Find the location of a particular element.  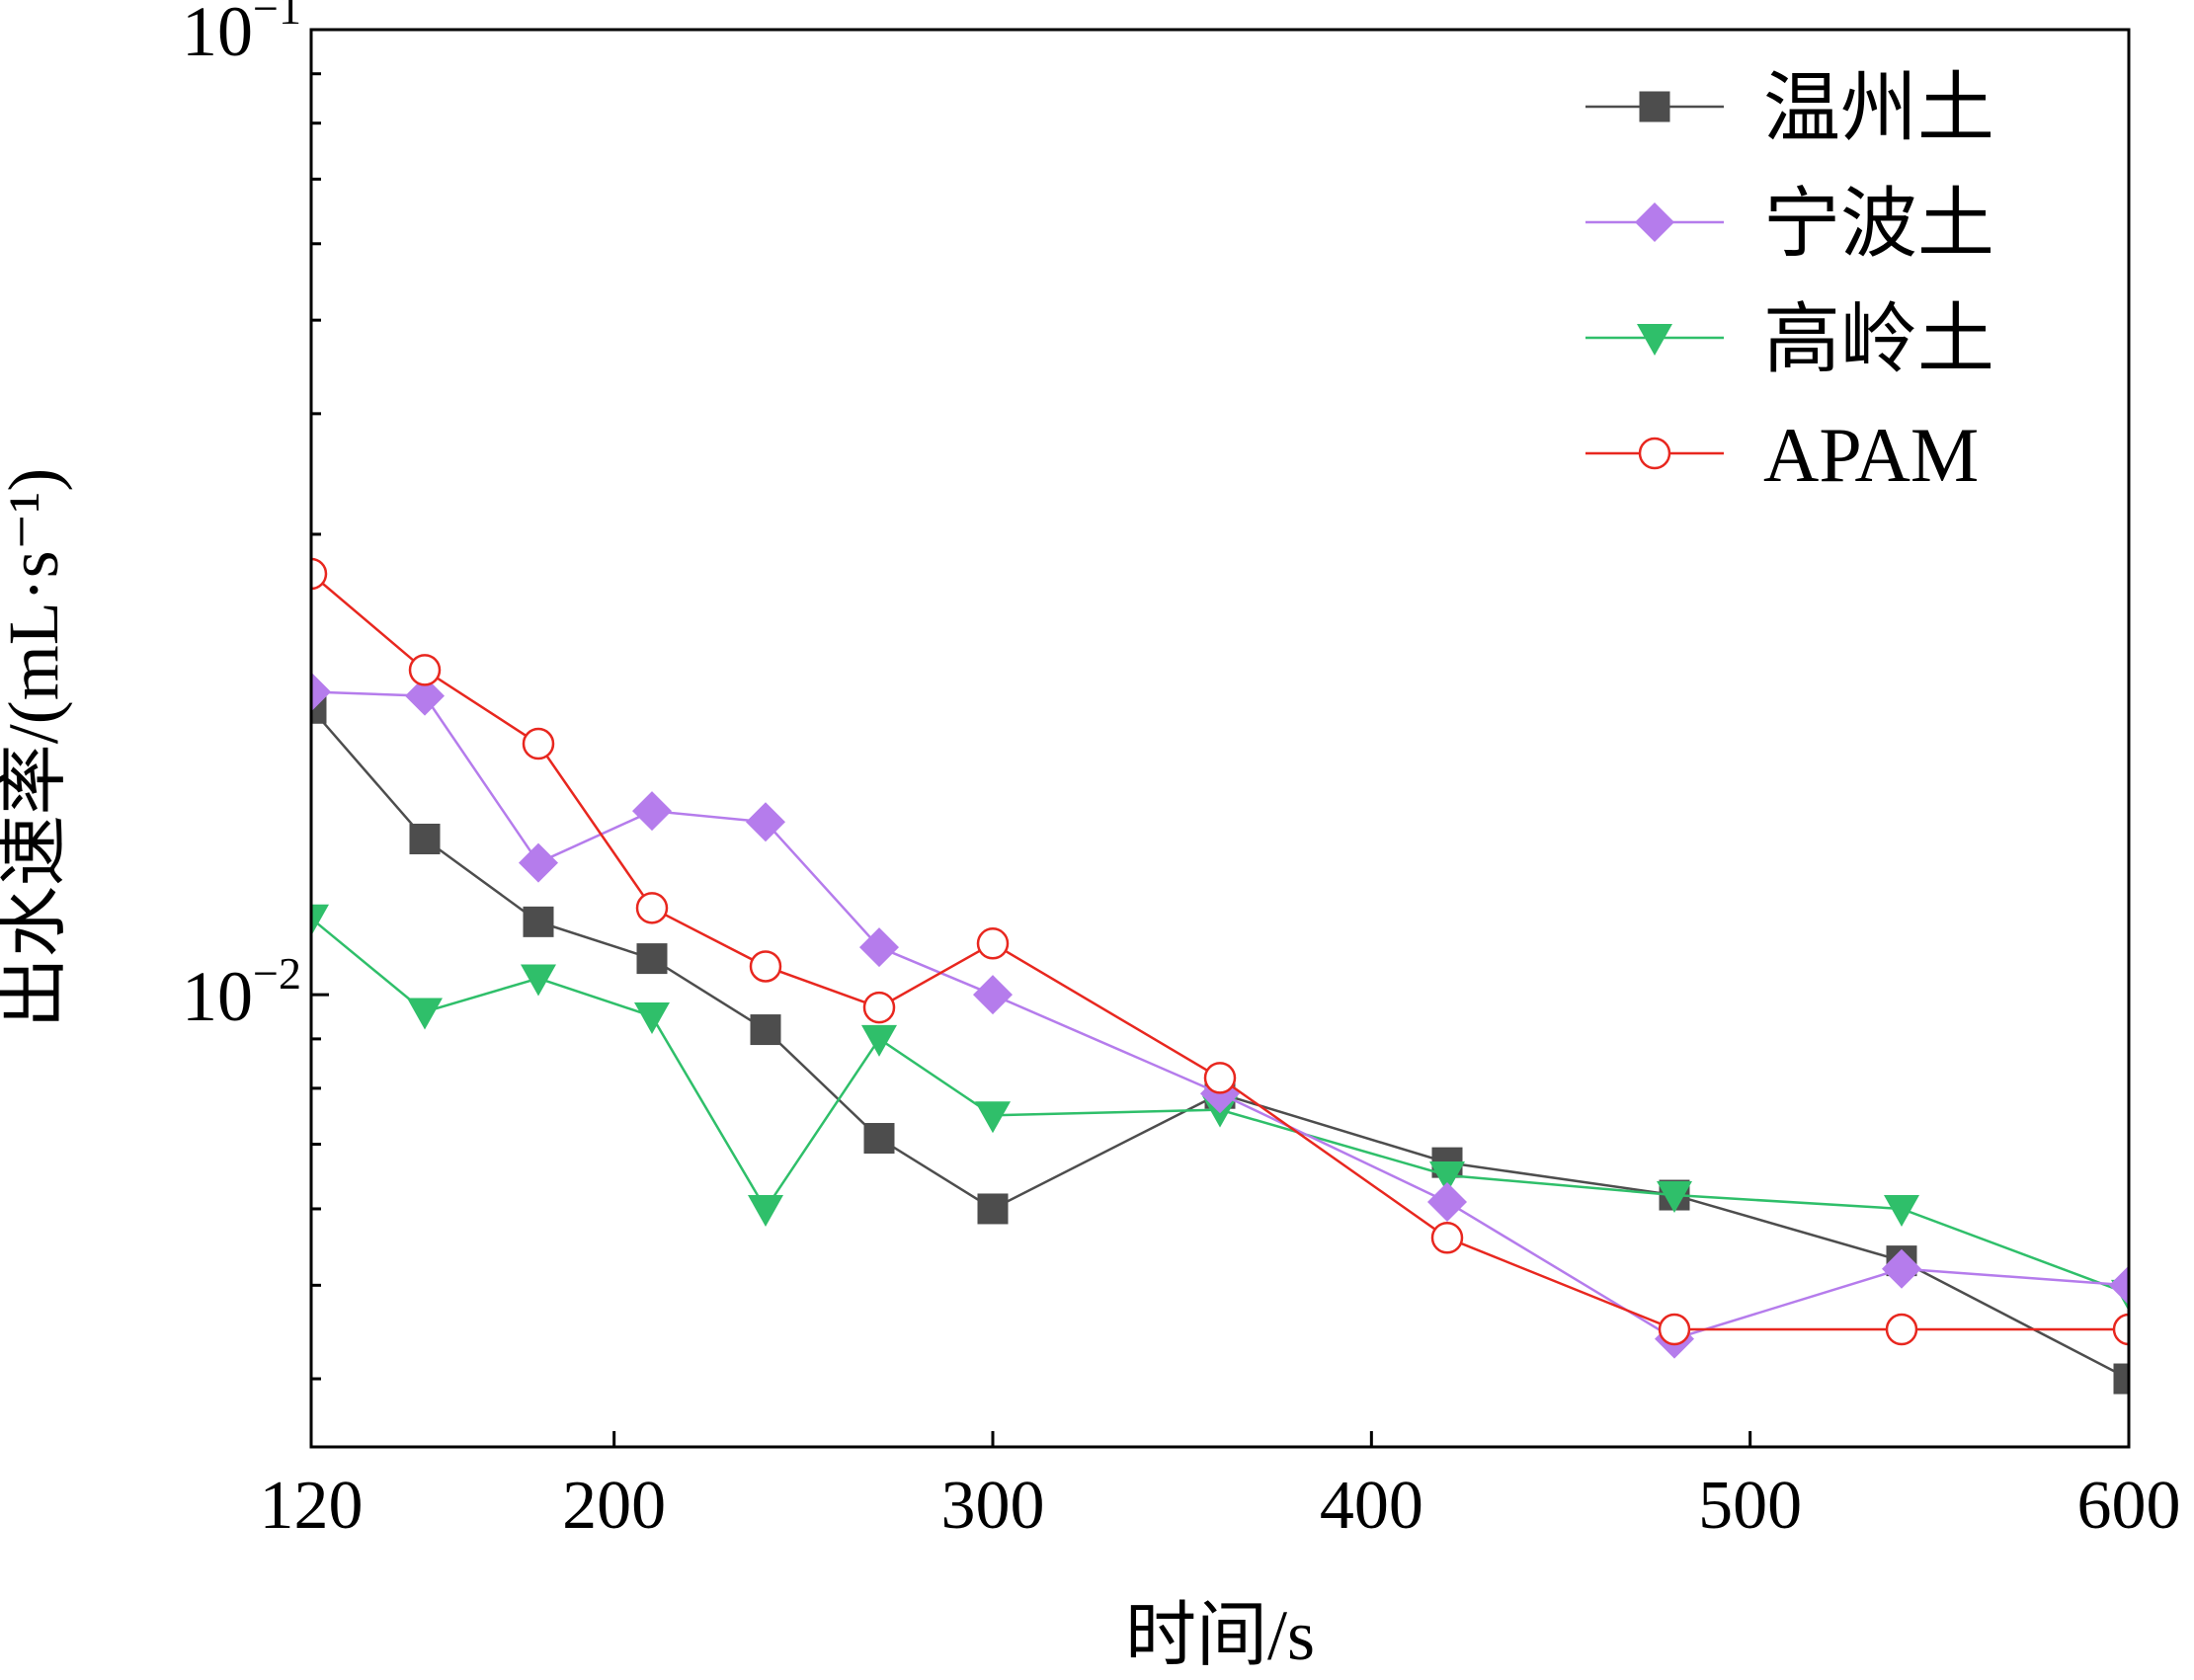

x-tick-labels: 120 200 300 400 500 600 is located at coordinates (1220, 1506).